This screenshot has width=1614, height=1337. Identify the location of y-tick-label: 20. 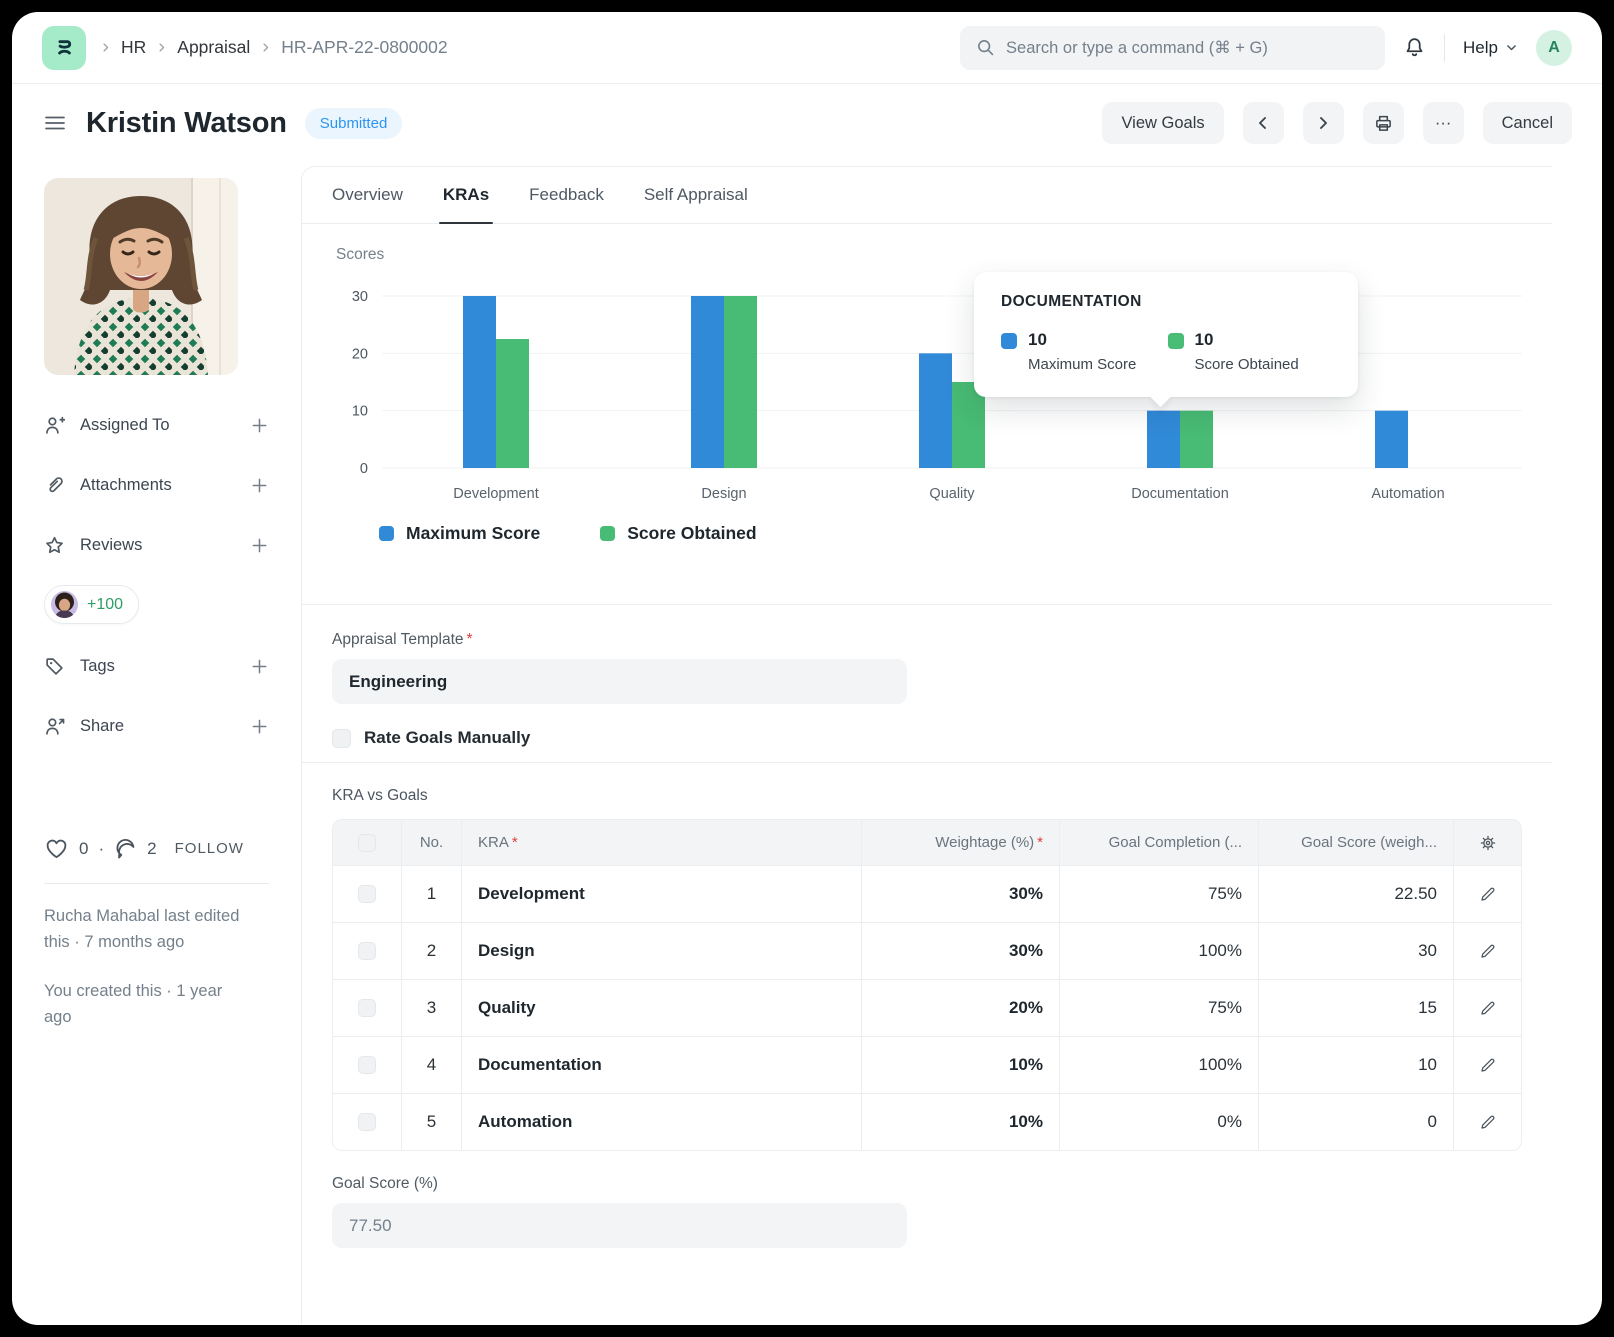
(360, 354).